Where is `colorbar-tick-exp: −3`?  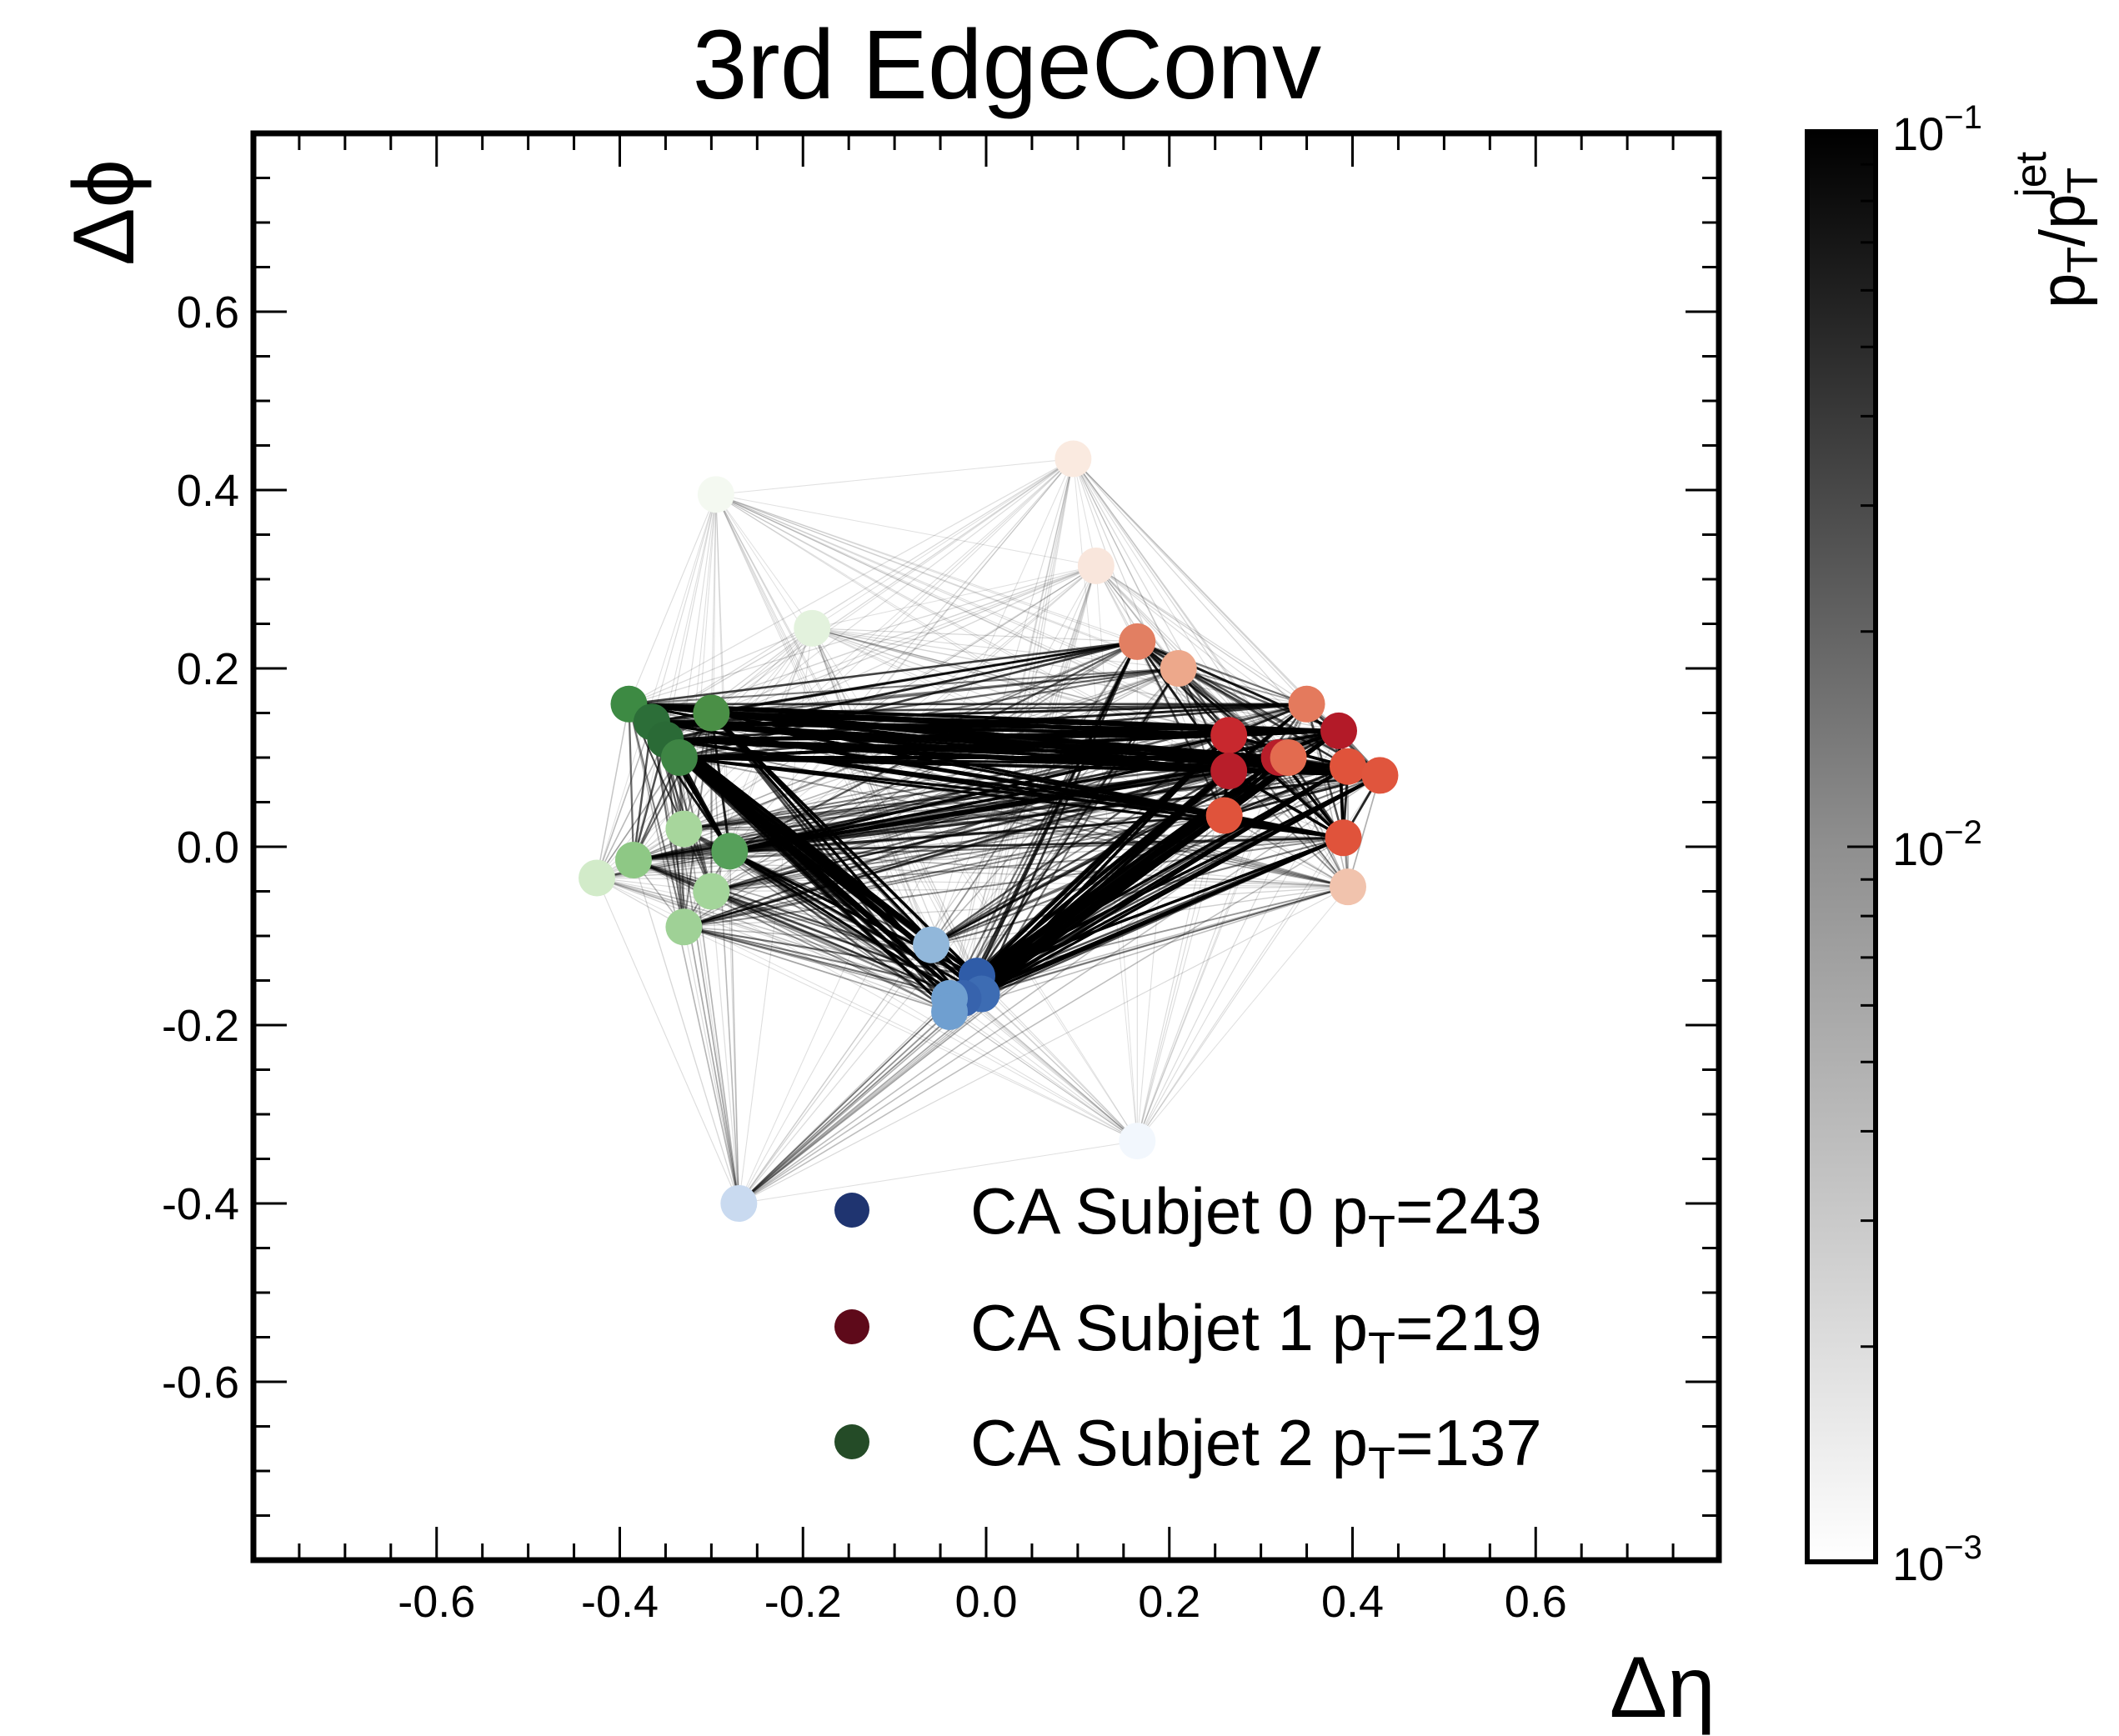
colorbar-tick-exp: −3 is located at coordinates (1963, 1547).